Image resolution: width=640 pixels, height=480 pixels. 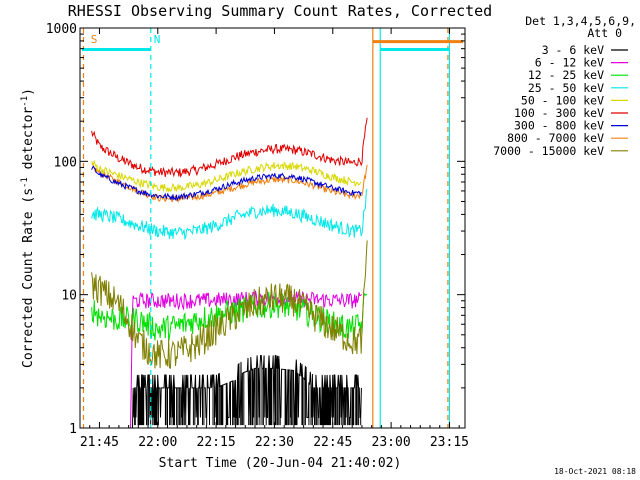 What do you see at coordinates (569, 63) in the screenshot?
I see `legend-label-6-12-kev: 6 - 12 keV` at bounding box center [569, 63].